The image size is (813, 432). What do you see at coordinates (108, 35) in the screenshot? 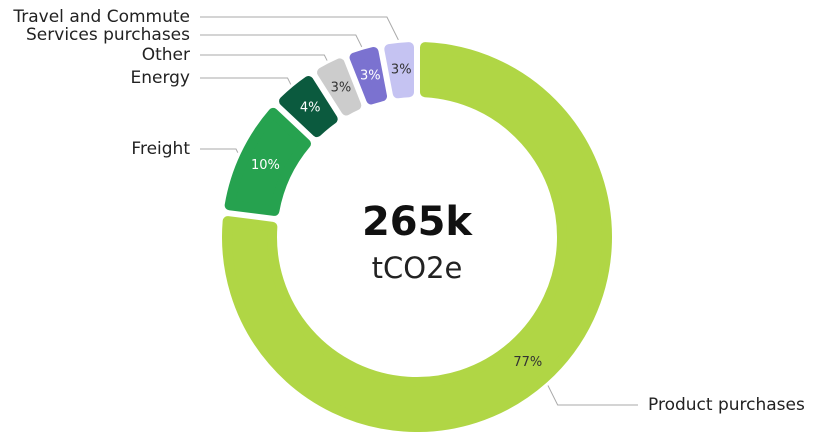
I see `legend-label: Services purchases` at bounding box center [108, 35].